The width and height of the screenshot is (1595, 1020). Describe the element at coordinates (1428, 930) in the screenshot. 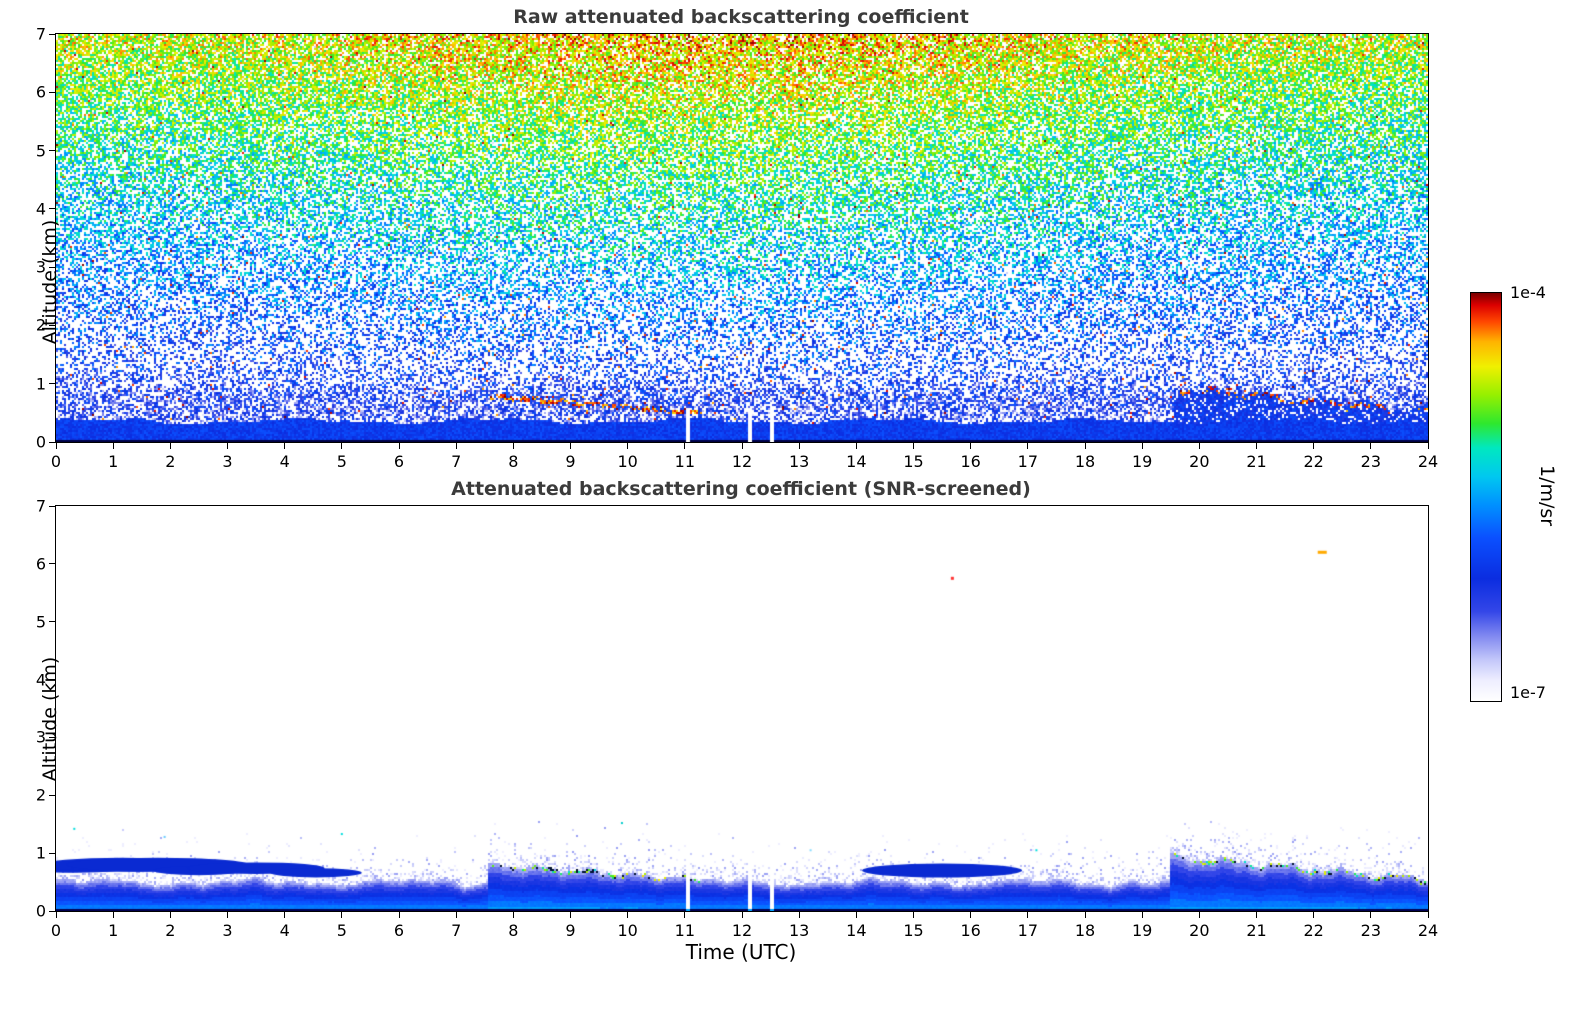

I see `x-tick-label: 24` at that location.